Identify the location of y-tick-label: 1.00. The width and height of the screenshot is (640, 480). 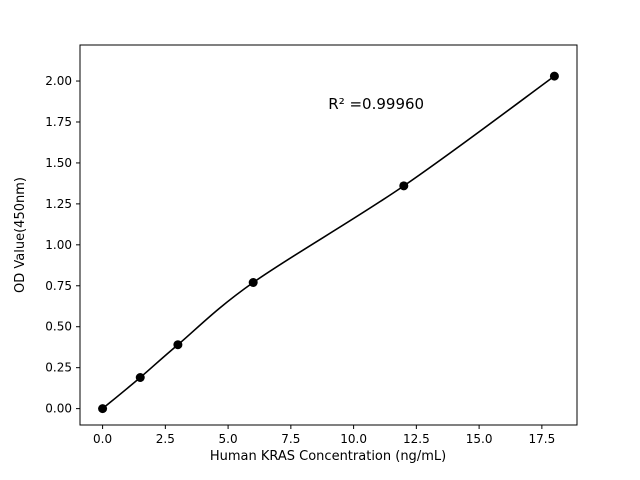
(58, 245).